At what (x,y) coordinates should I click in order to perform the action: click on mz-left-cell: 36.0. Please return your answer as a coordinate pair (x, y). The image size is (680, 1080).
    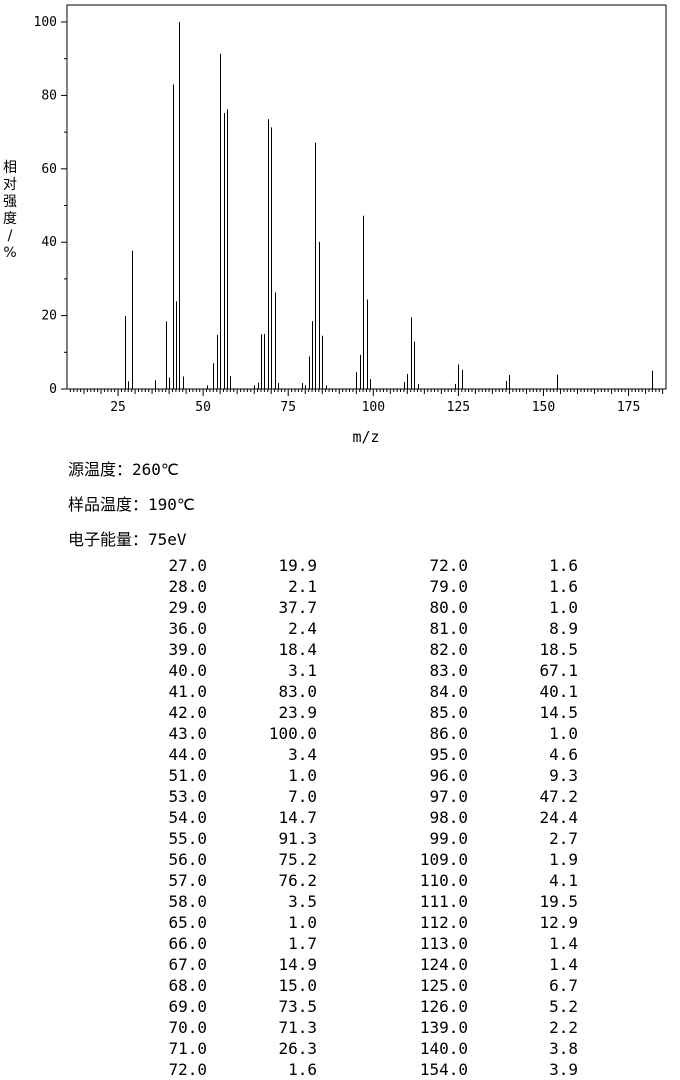
    Looking at the image, I should click on (187, 628).